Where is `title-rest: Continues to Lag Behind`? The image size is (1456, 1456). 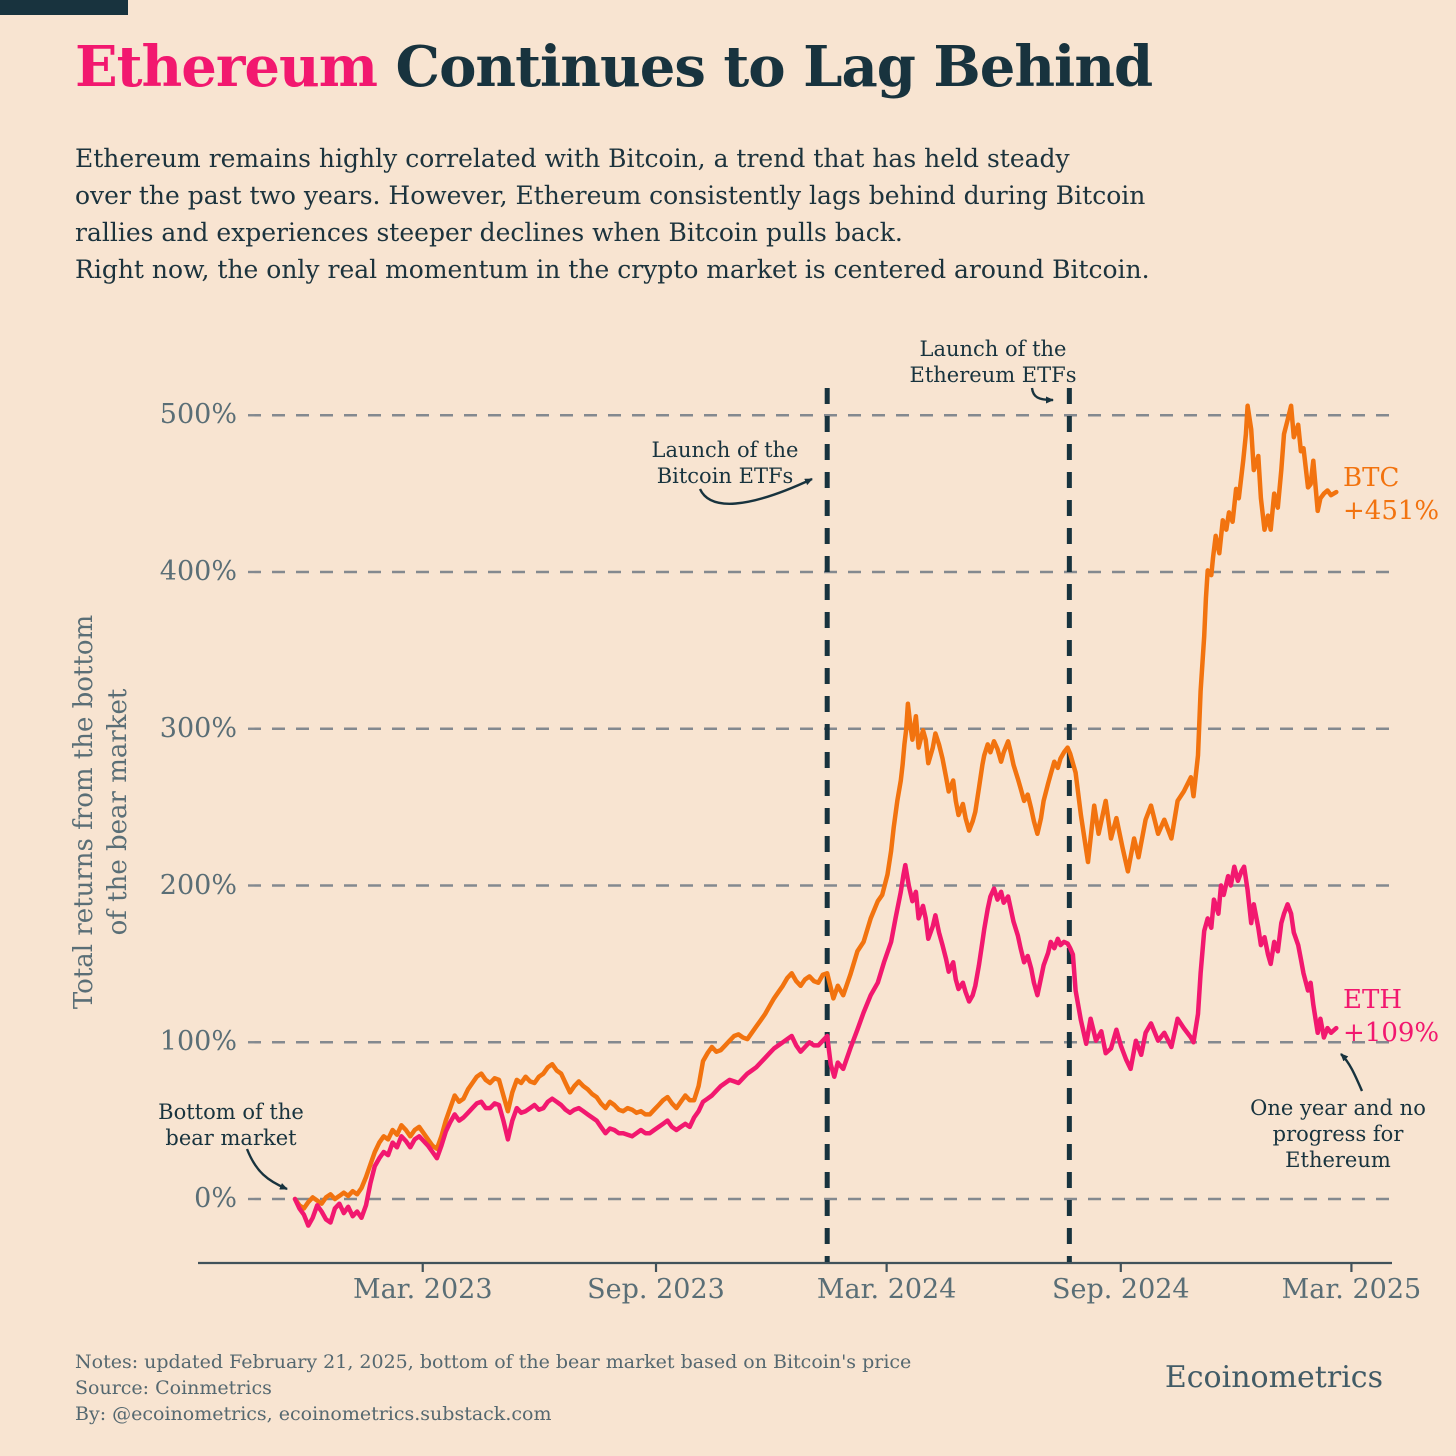 title-rest: Continues to Lag Behind is located at coordinates (765, 67).